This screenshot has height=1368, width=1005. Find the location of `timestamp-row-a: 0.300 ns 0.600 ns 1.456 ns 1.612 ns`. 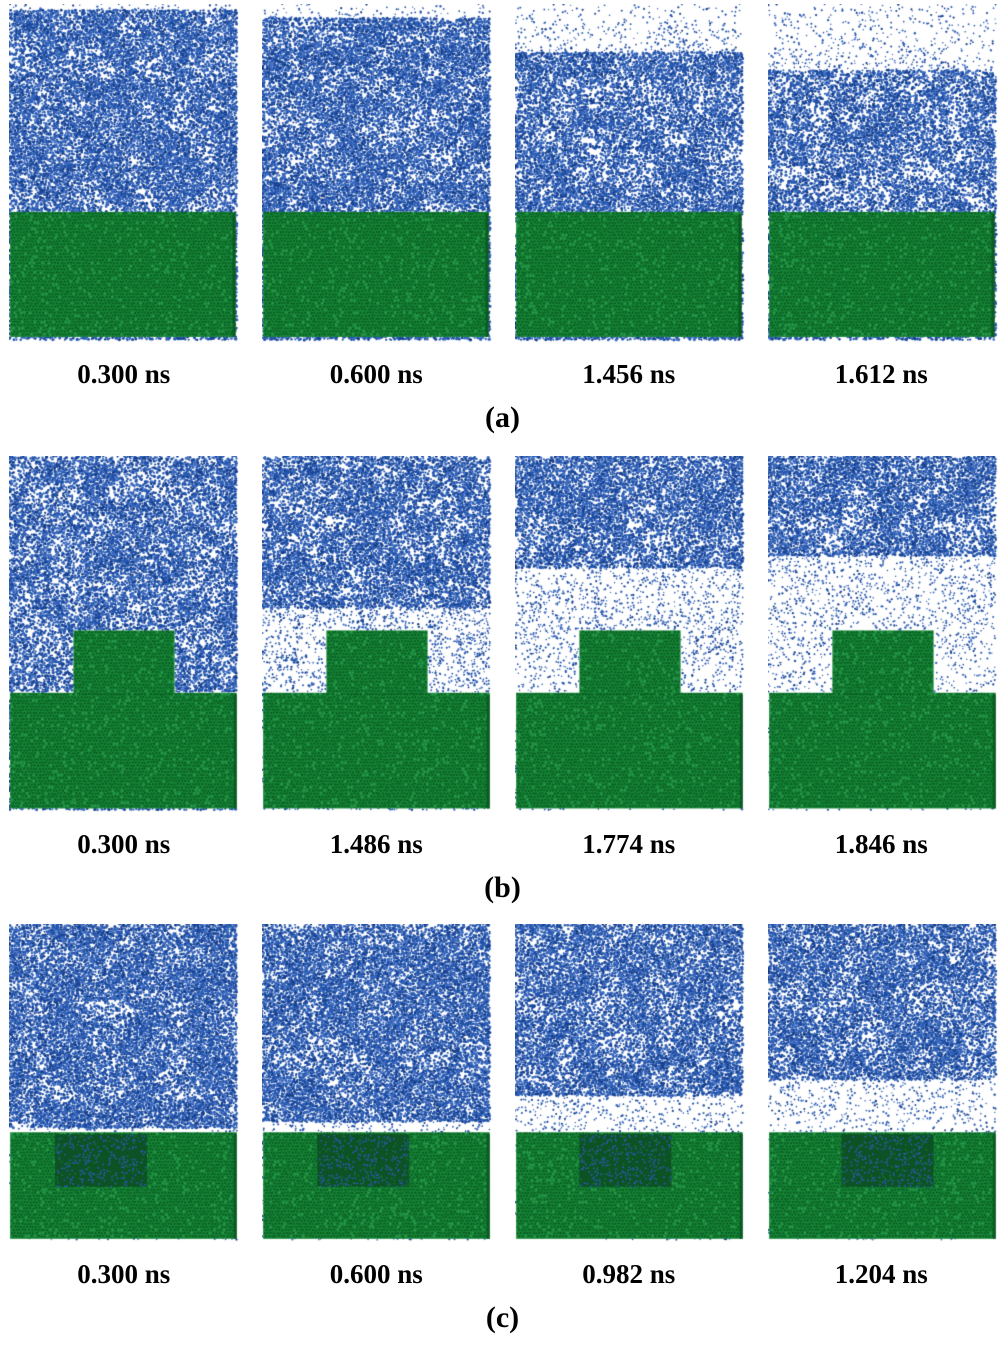

timestamp-row-a: 0.300 ns 0.600 ns 1.456 ns 1.612 ns is located at coordinates (502, 374).